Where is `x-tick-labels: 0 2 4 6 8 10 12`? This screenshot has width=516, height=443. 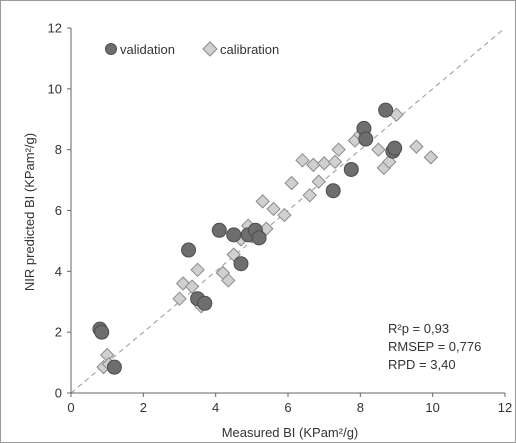 x-tick-labels: 0 2 4 6 8 10 12 is located at coordinates (289, 407).